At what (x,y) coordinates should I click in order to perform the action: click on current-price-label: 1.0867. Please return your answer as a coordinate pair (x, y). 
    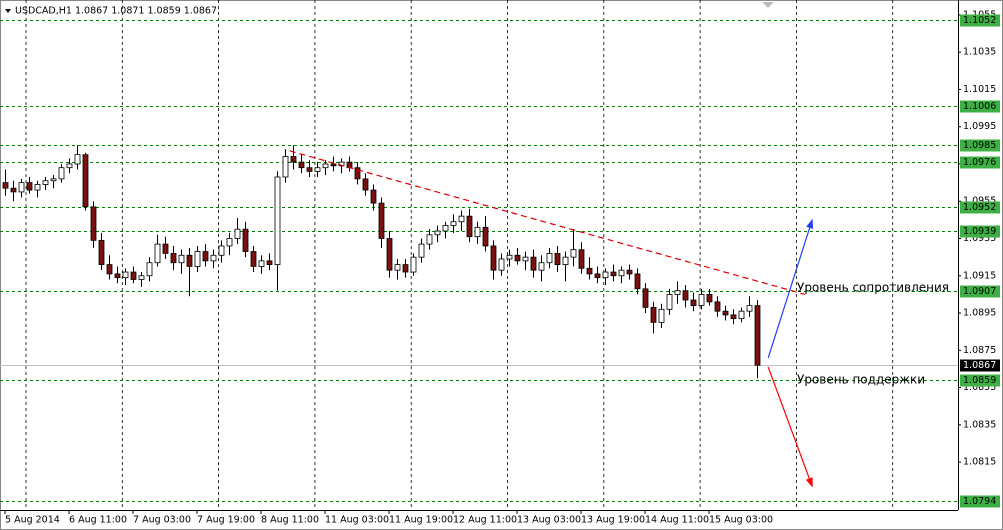
    Looking at the image, I should click on (979, 365).